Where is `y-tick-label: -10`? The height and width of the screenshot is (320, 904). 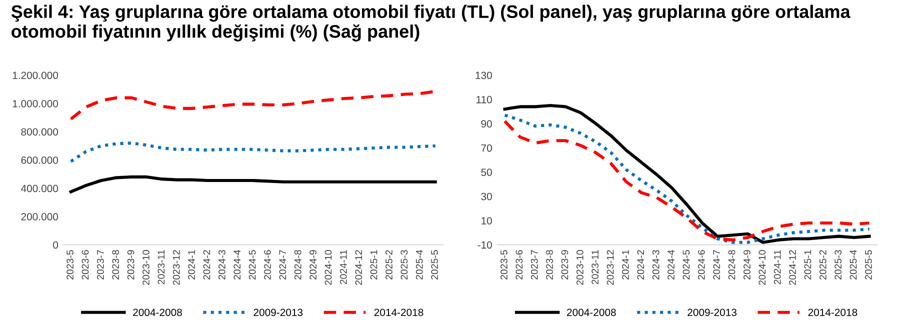
y-tick-label: -10 is located at coordinates (485, 245).